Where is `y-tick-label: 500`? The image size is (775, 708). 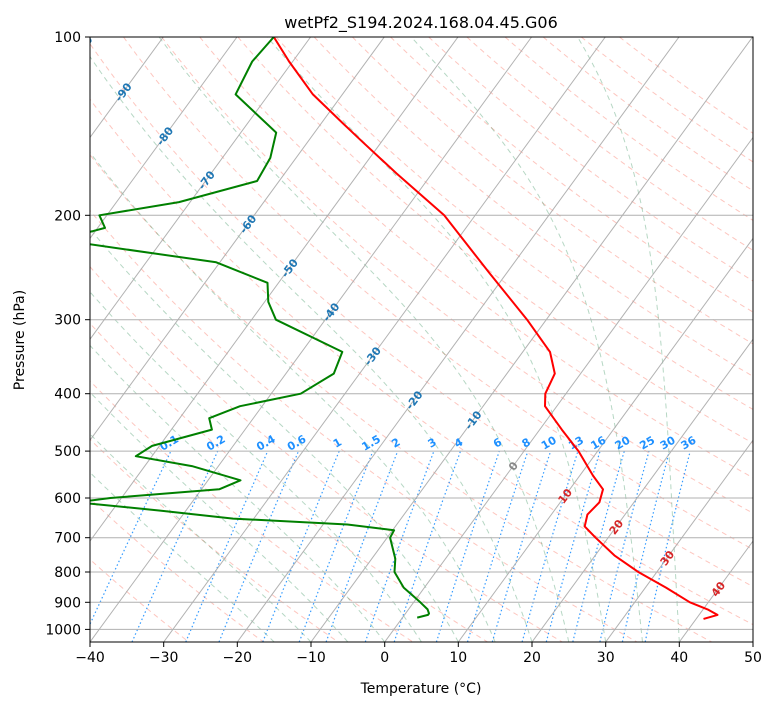
y-tick-label: 500 is located at coordinates (67, 452).